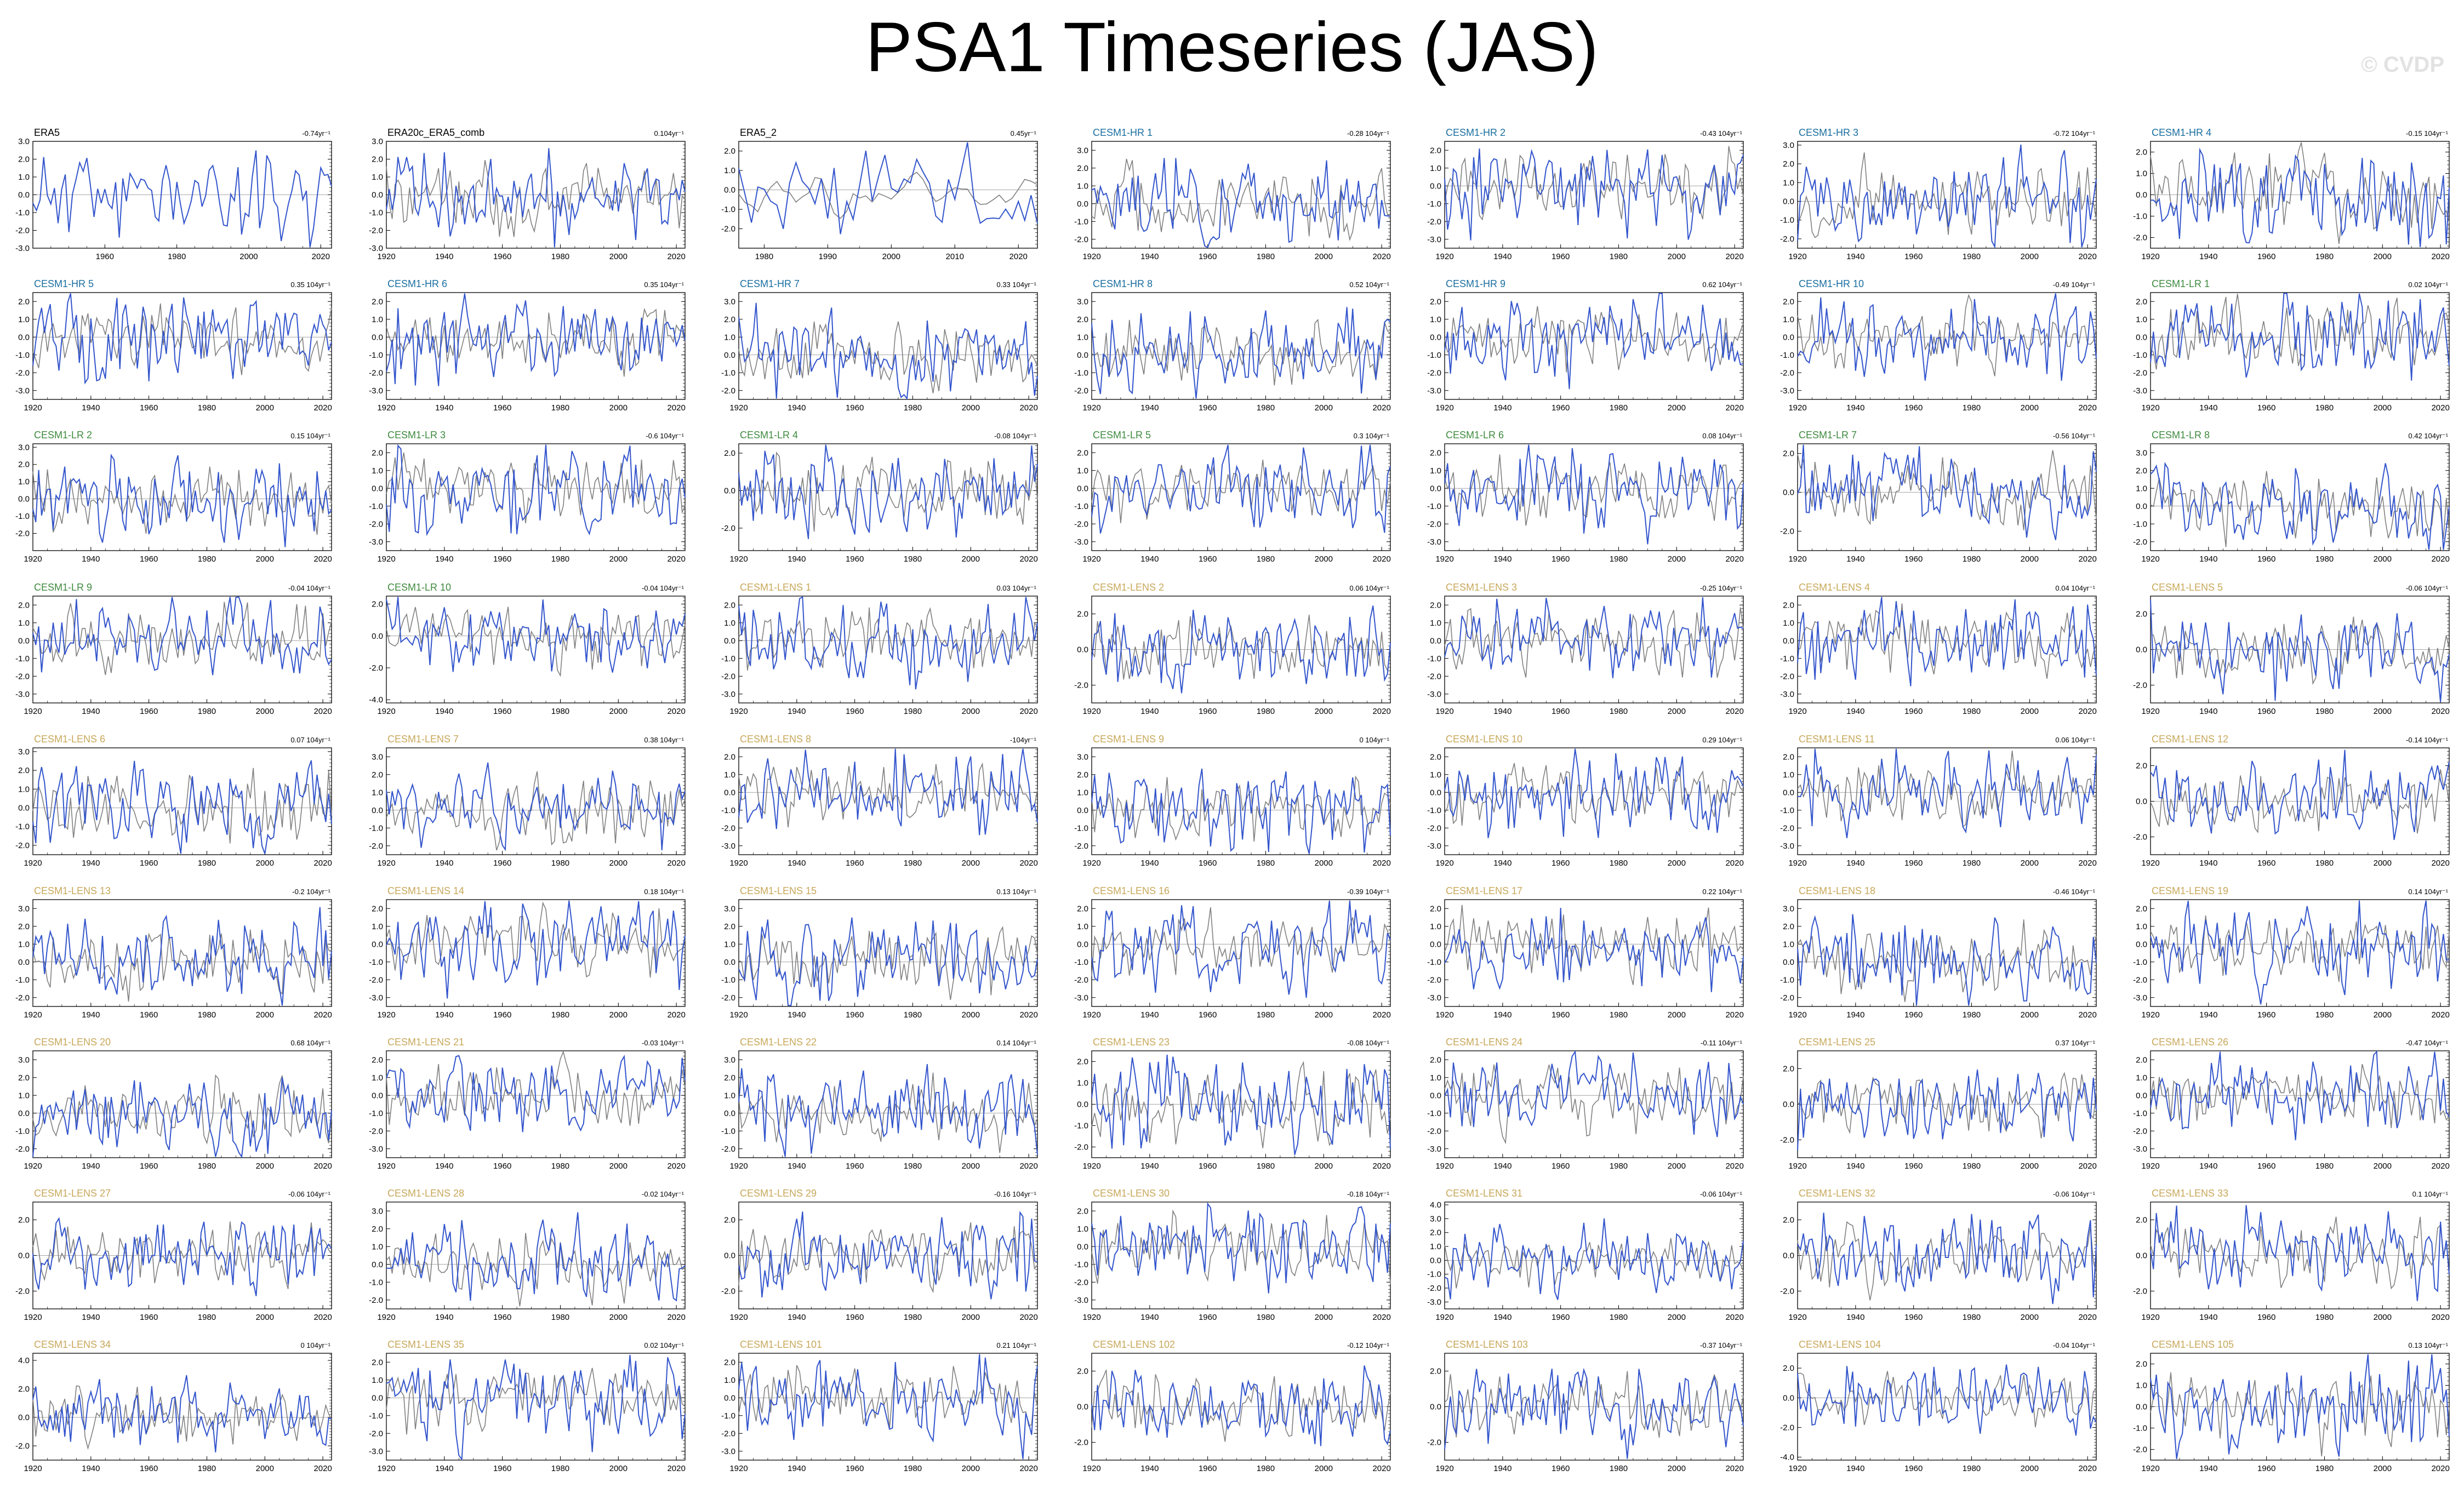  What do you see at coordinates (2074, 892) in the screenshot?
I see `trend-label: -0.46 104yr⁻¹` at bounding box center [2074, 892].